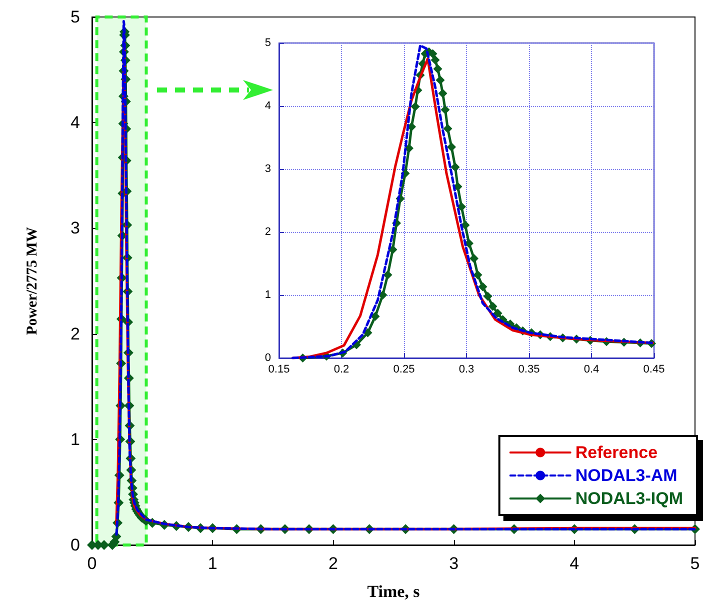 The image size is (709, 610). I want to click on x-tick-label: 0.15, so click(279, 370).